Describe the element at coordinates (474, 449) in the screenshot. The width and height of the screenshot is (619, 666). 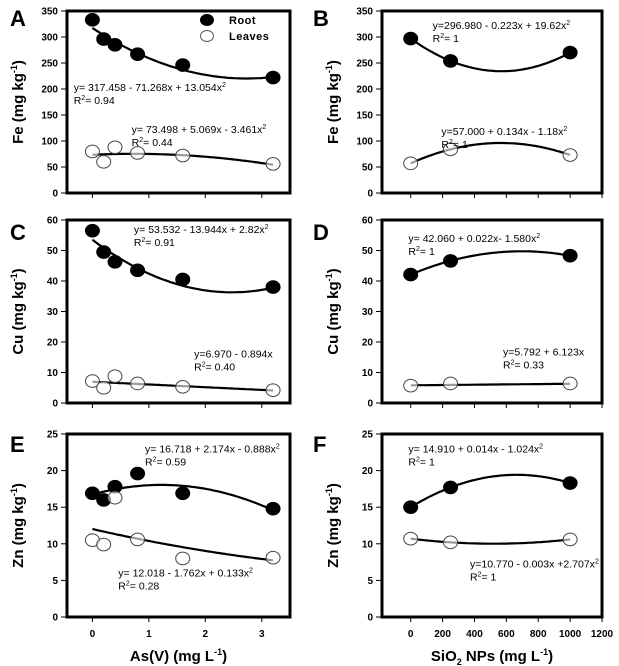
I see `equation-text: y= 14.910 + 0.014x - 1.024x` at that location.